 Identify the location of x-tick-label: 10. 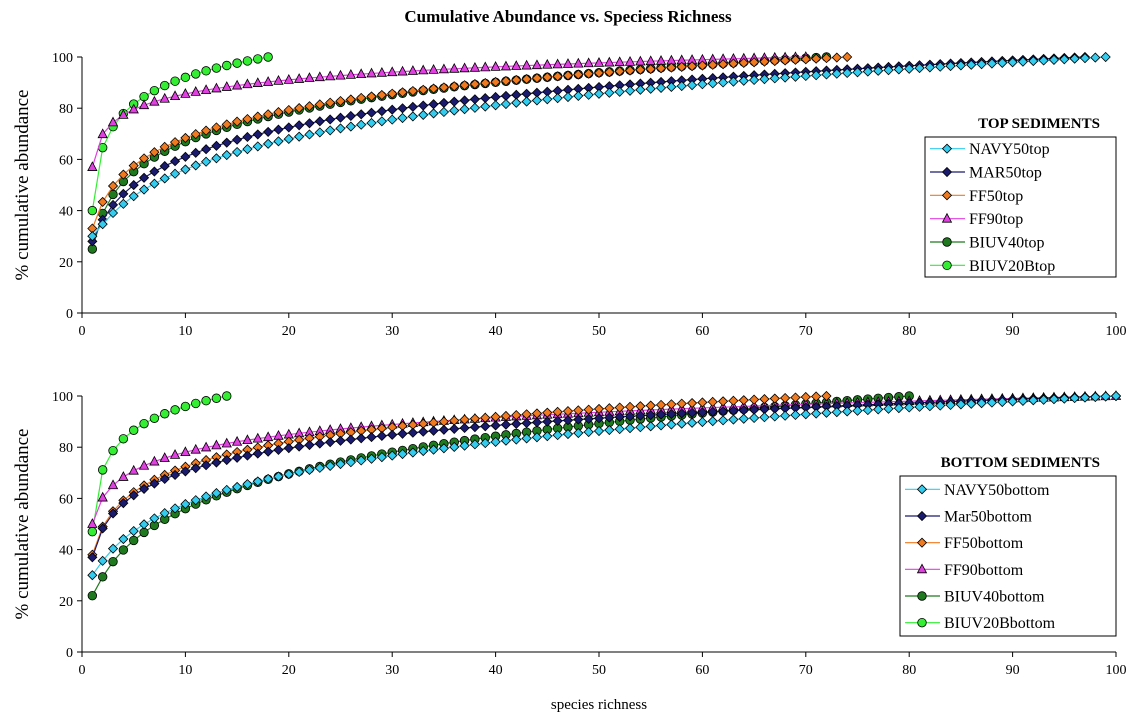
(185, 670).